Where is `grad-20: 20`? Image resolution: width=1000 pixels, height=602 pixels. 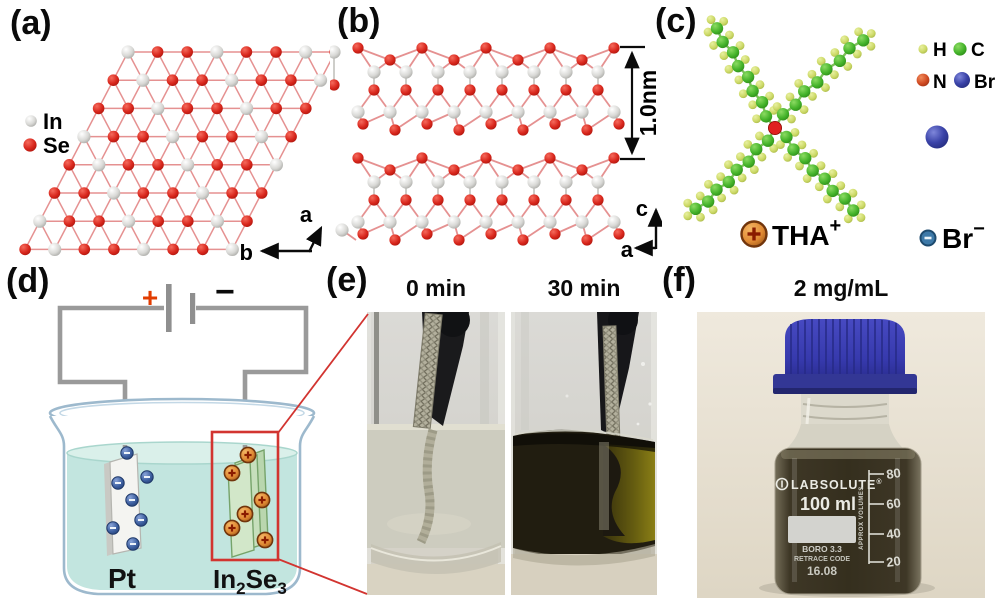
grad-20: 20 is located at coordinates (893, 561).